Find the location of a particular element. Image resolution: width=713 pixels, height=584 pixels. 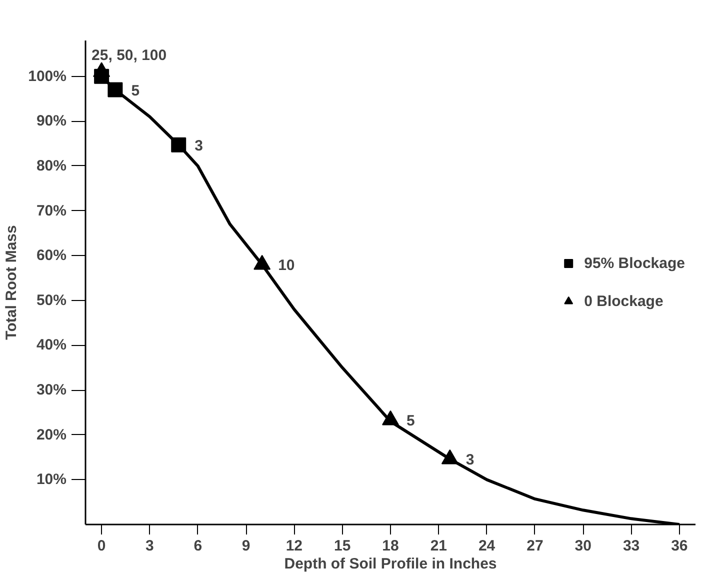

x-tick-label: 3 is located at coordinates (150, 546).